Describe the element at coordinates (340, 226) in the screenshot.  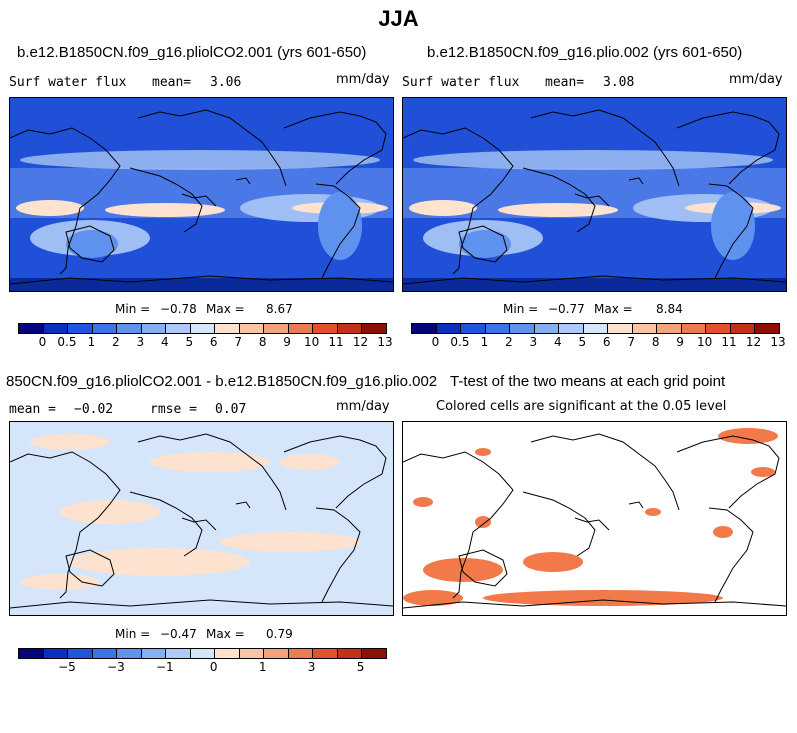
I see `south-america-land` at that location.